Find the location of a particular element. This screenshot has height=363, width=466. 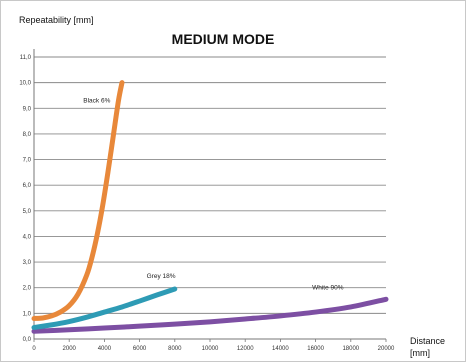

x-axis-unit: [mm] is located at coordinates (420, 353).